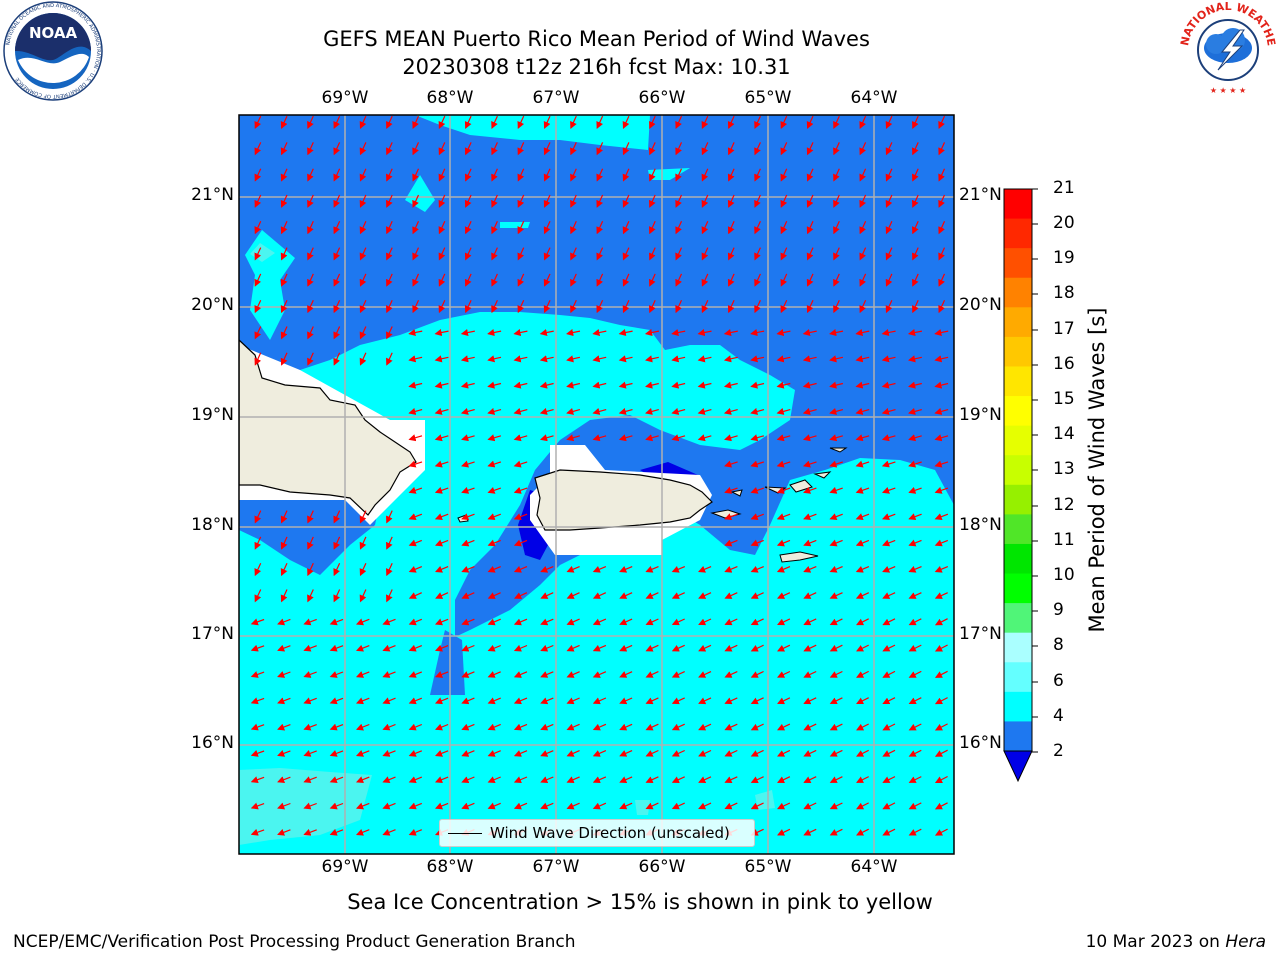 This screenshot has width=1280, height=960. I want to click on colorbar-tick-label: 15, so click(1064, 399).